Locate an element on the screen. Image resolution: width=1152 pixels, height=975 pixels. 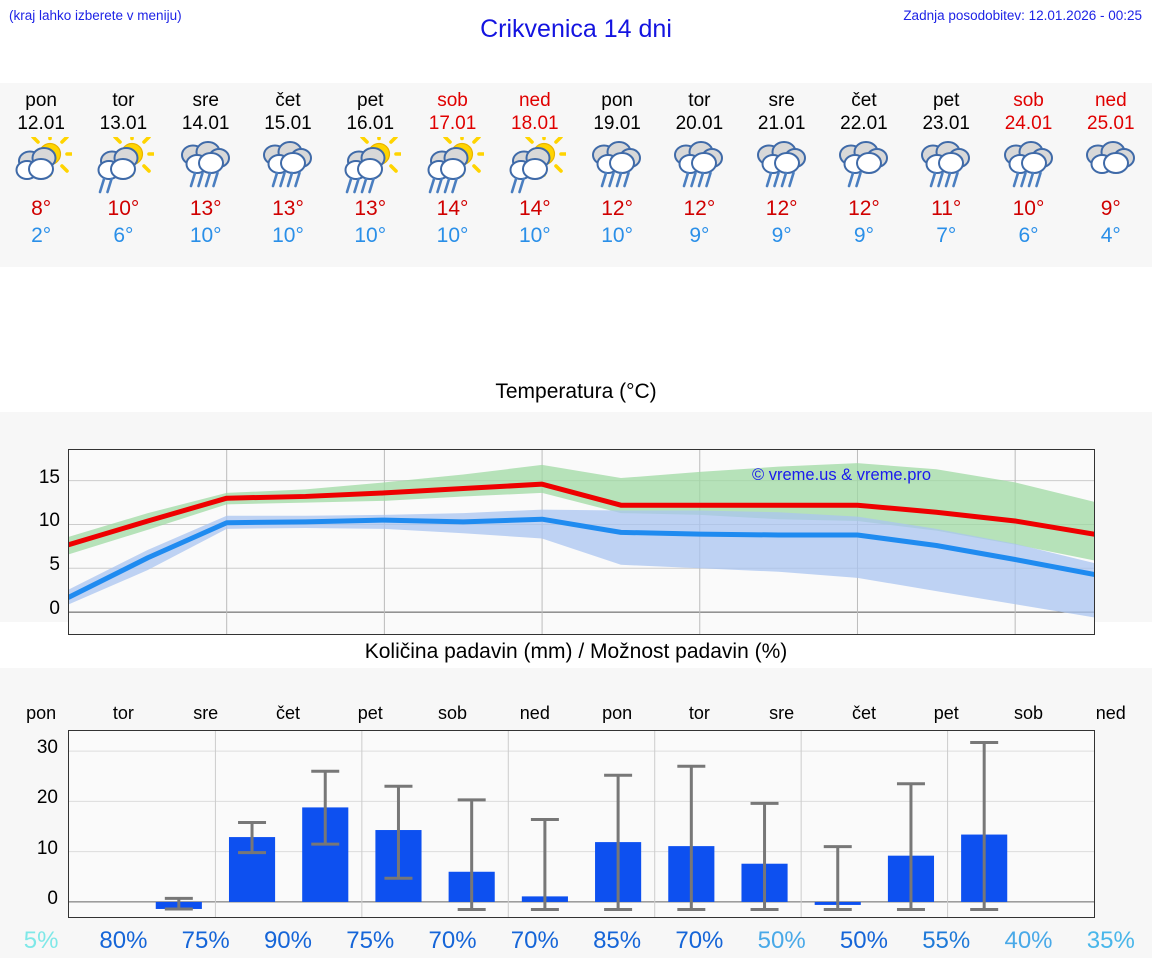
spacer is located at coordinates (576, 323).